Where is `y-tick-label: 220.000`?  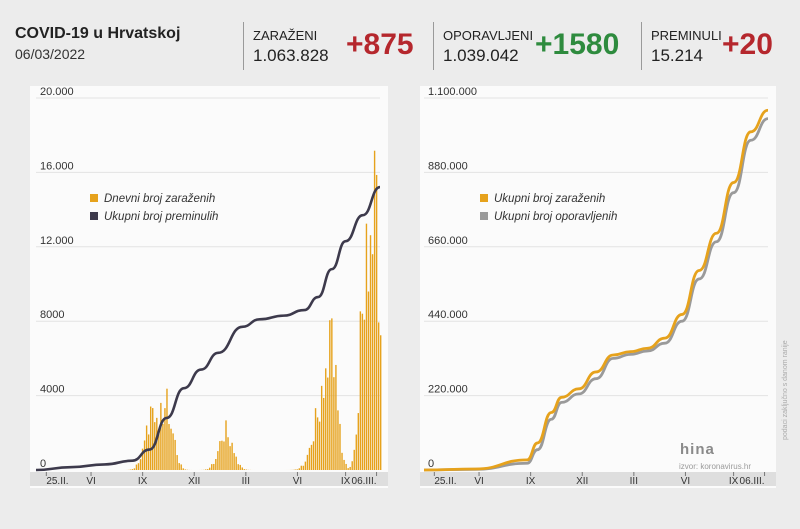 y-tick-label: 220.000 is located at coordinates (448, 390).